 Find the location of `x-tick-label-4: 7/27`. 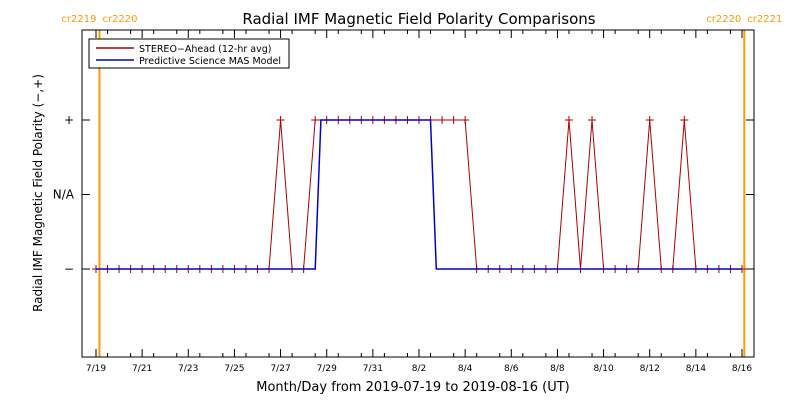

x-tick-label-4: 7/27 is located at coordinates (280, 369).